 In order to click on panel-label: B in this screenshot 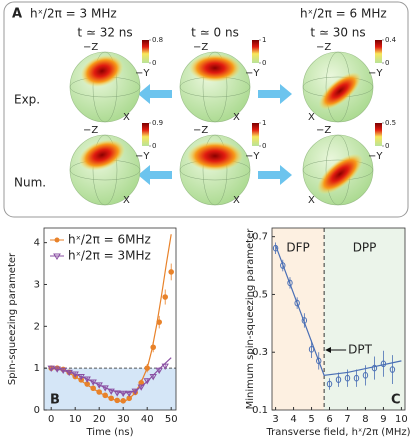, I will do `click(55, 400)`.